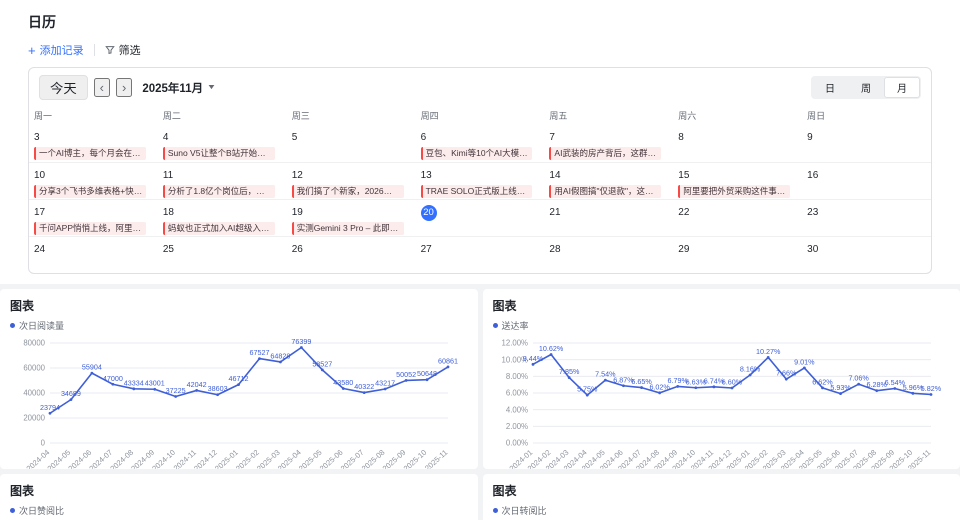  Describe the element at coordinates (830, 89) in the screenshot. I see `view-option-日: 日` at that location.